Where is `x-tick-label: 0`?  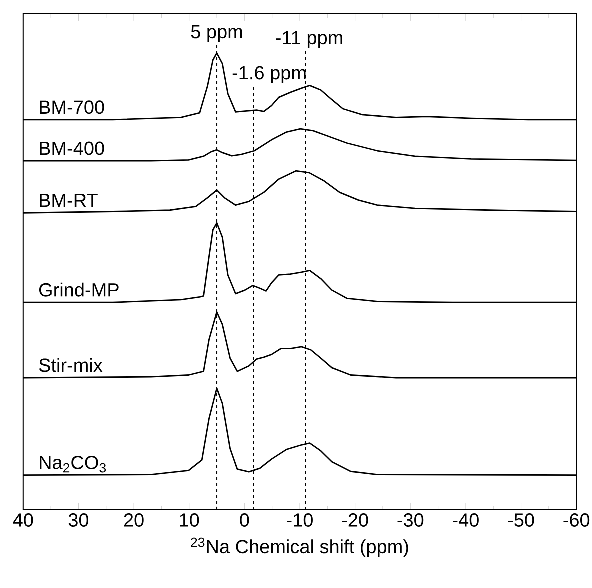 x-tick-label: 0 is located at coordinates (245, 520).